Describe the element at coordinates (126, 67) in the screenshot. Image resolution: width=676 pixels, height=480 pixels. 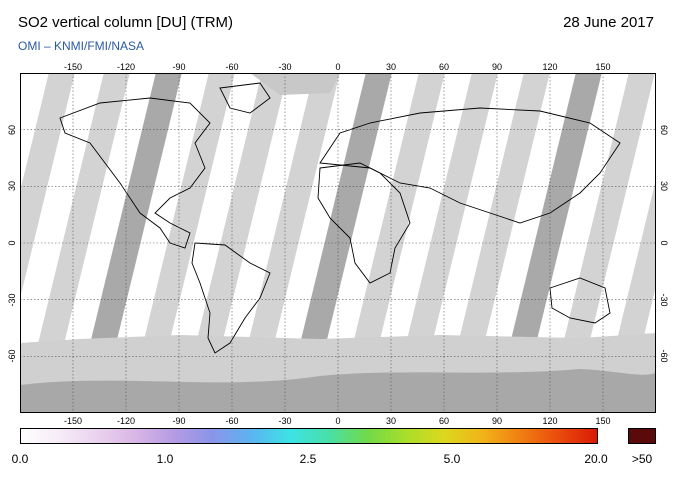
I see `top-lon-tick: -120` at that location.